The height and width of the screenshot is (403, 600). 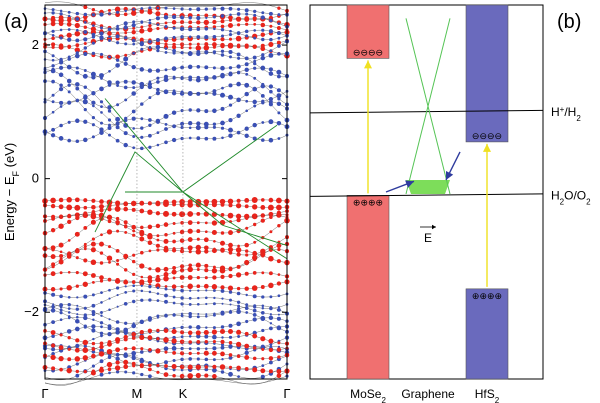 What do you see at coordinates (487, 395) in the screenshot?
I see `x-category-label: HfS2` at bounding box center [487, 395].